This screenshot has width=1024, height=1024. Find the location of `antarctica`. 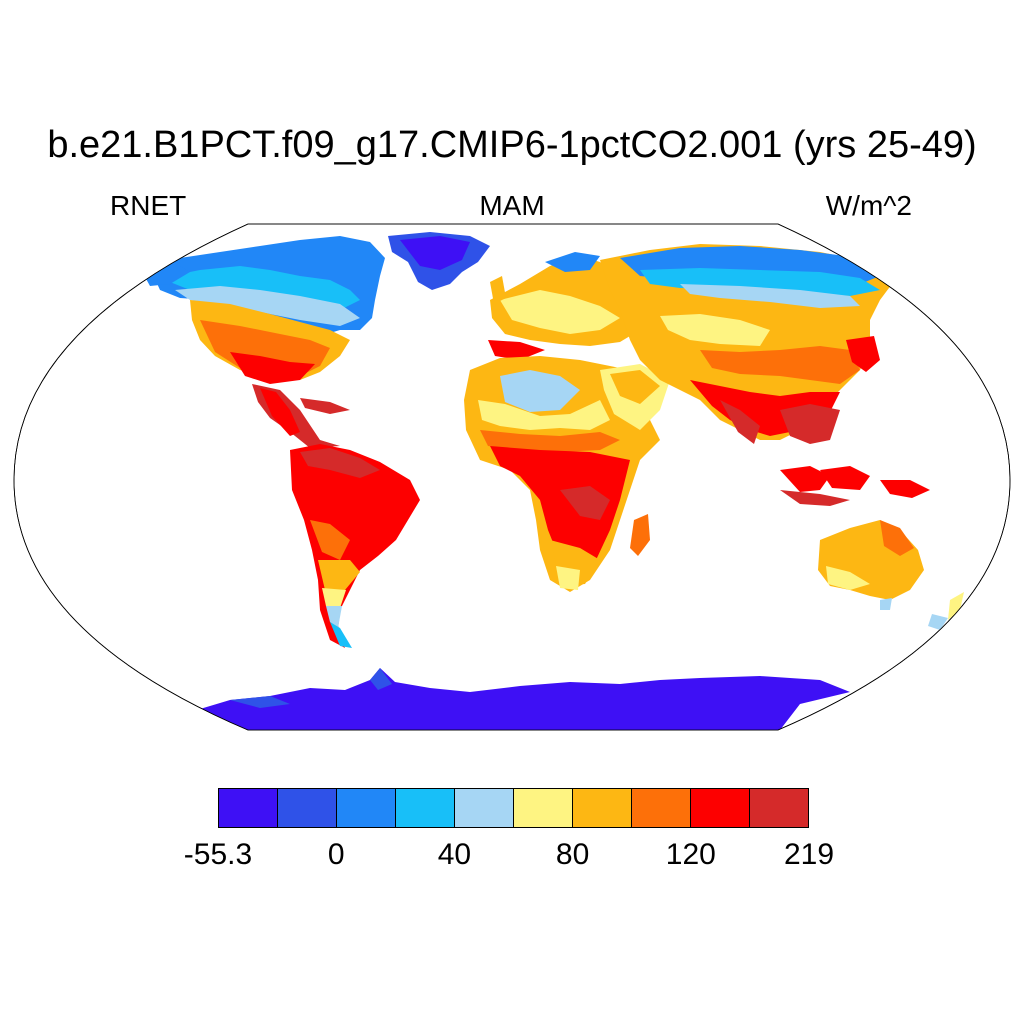

antarctica is located at coordinates (520, 699).